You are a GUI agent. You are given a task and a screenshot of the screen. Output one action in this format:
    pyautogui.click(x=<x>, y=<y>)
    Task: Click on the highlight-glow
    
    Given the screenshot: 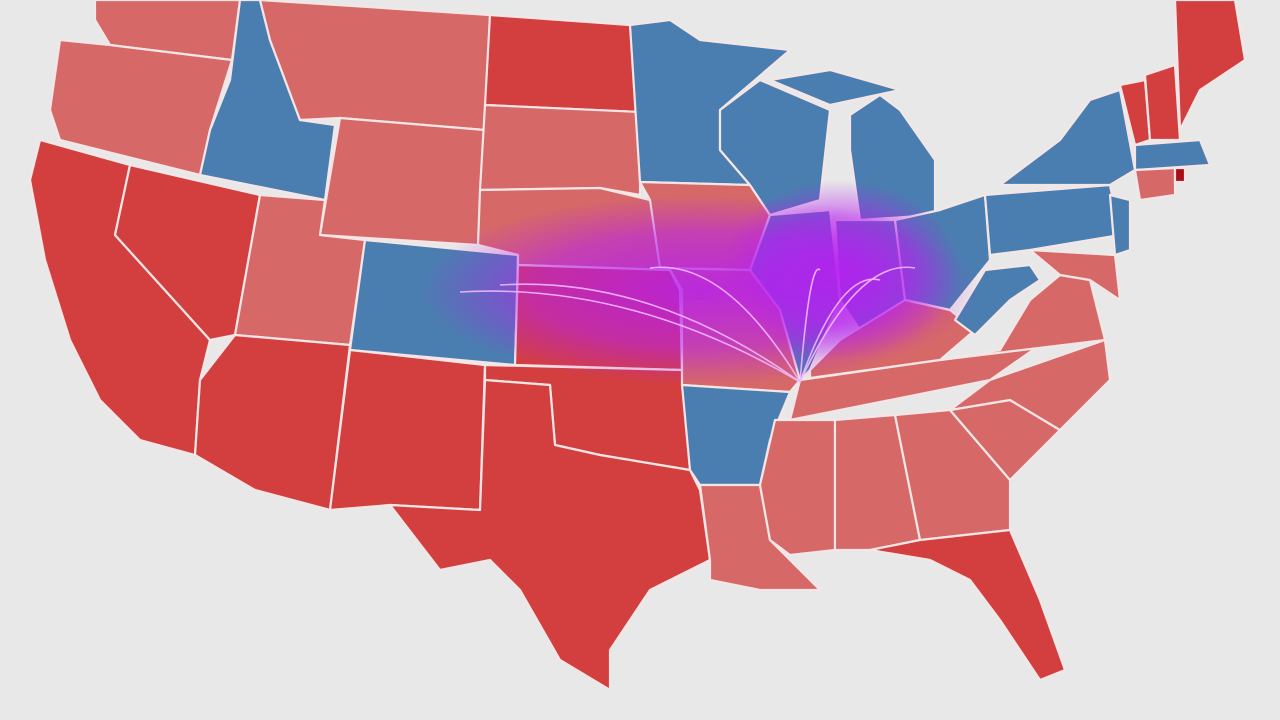 What is the action you would take?
    pyautogui.click(x=840, y=270)
    